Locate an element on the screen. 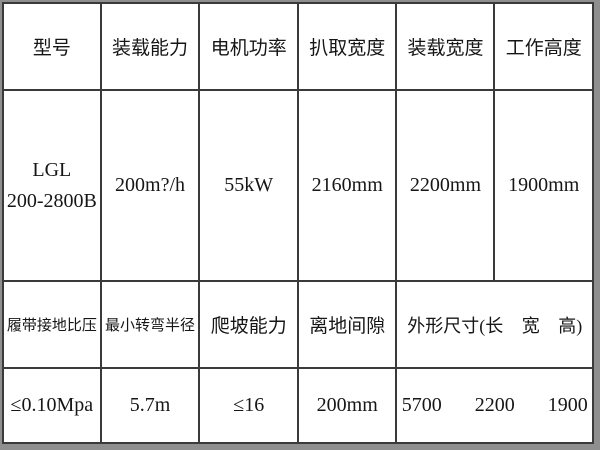 This screenshot has width=600, height=450. header-motor-power: 电机功率 is located at coordinates (248, 46).